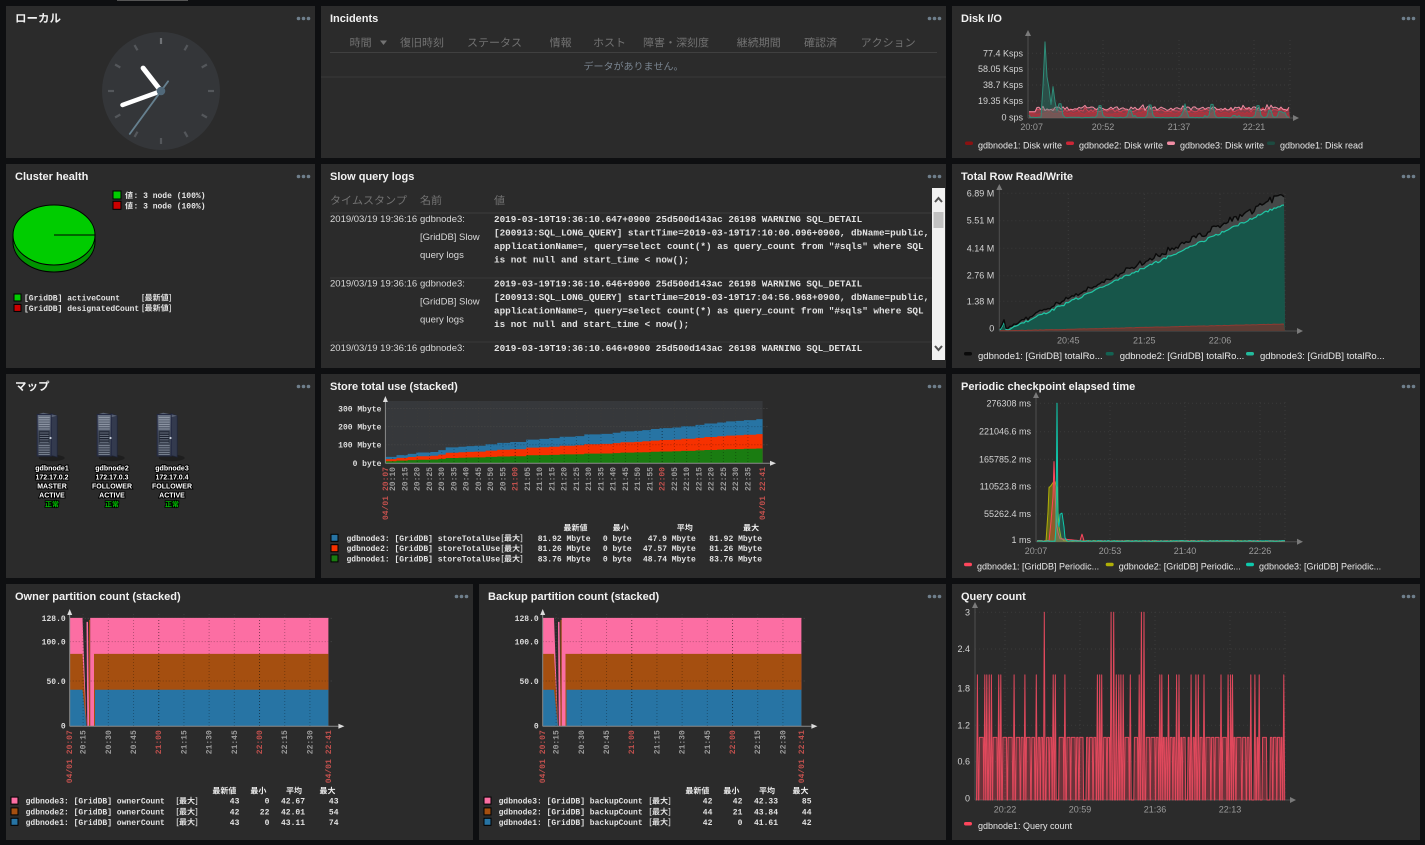 This screenshot has width=1425, height=845. Describe the element at coordinates (442, 320) in the screenshot. I see `svg-text: query logs` at that location.